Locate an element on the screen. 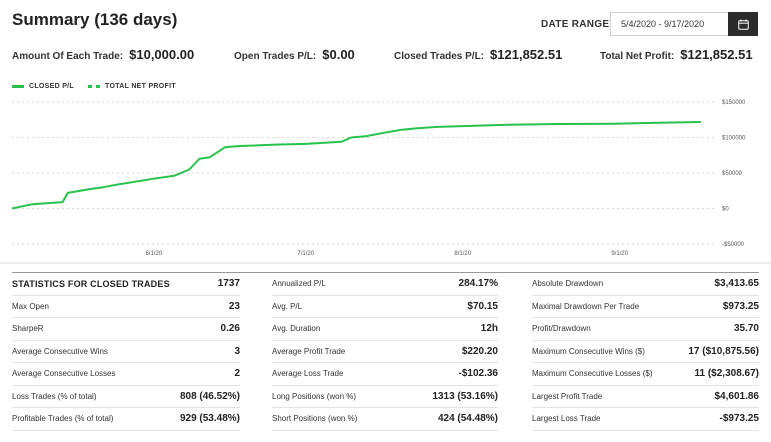 The image size is (771, 442). stats-label: Average Consecutive Wins is located at coordinates (60, 351).